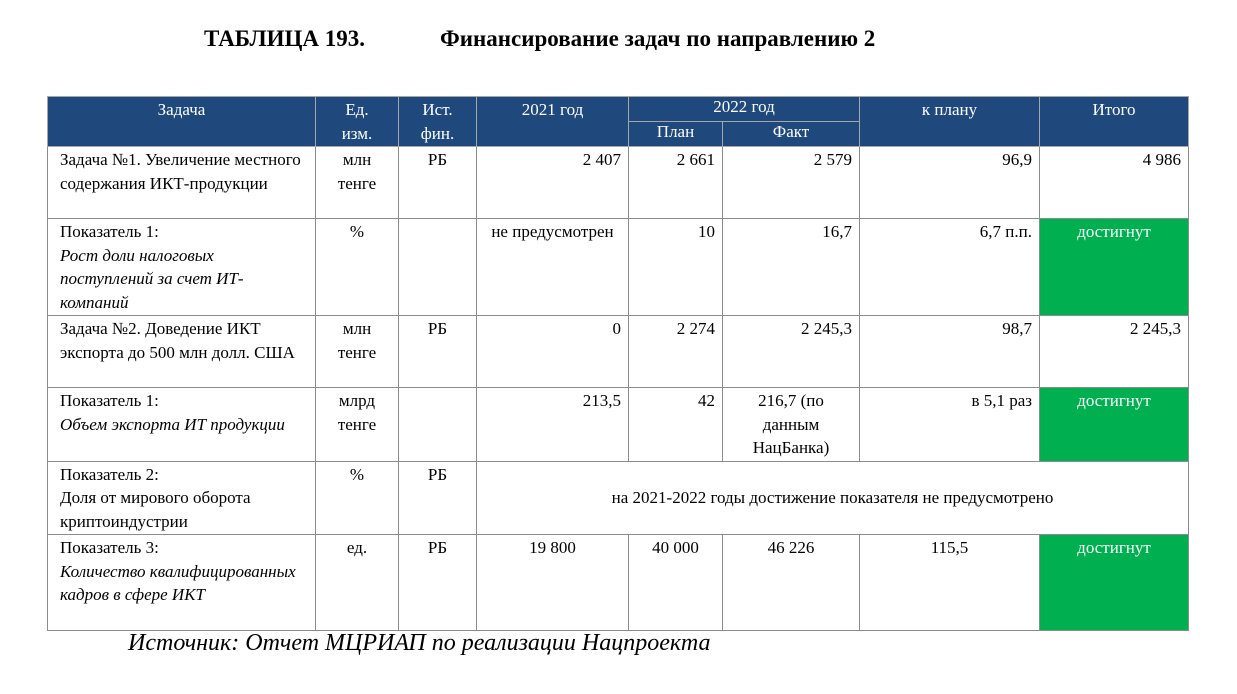  Describe the element at coordinates (949, 351) in the screenshot. I see `row-vs-plan: 98,7` at that location.